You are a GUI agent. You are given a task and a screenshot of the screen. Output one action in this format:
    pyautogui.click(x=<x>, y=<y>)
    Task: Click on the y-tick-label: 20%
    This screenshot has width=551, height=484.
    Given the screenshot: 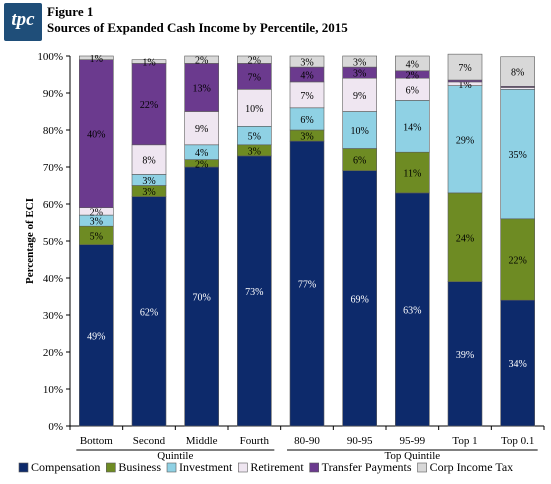 What is the action you would take?
    pyautogui.click(x=53, y=353)
    